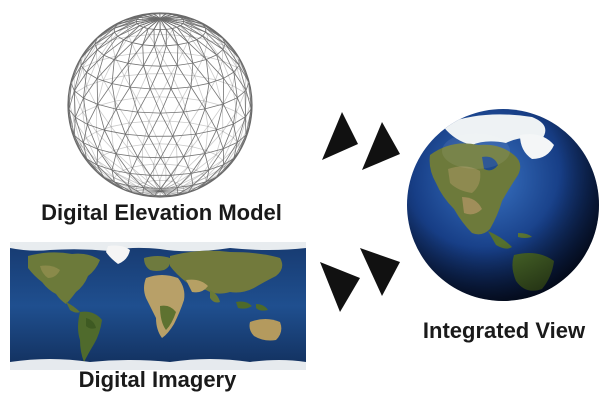 The image size is (611, 416). Describe the element at coordinates (503, 205) in the screenshot. I see `earth-globe-icon` at that location.